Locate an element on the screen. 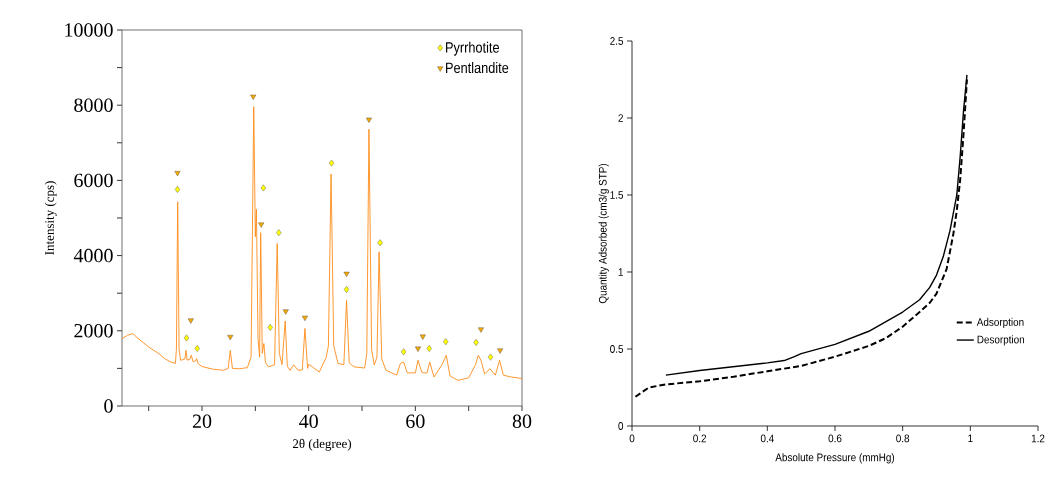 The image size is (1048, 489). x-tick-label: 0.2 is located at coordinates (700, 438).